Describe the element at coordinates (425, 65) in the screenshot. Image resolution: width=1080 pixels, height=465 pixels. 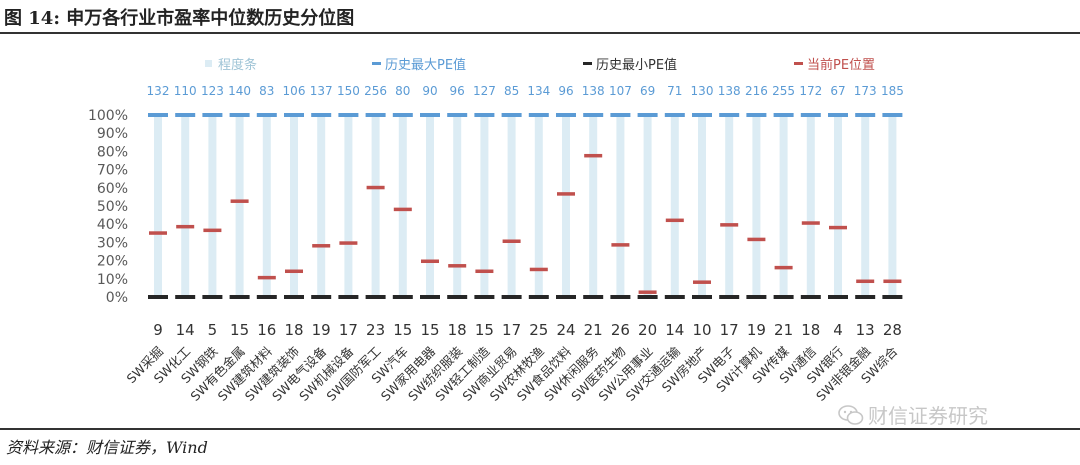
I see `legend-label: 历史最大PE值` at that location.